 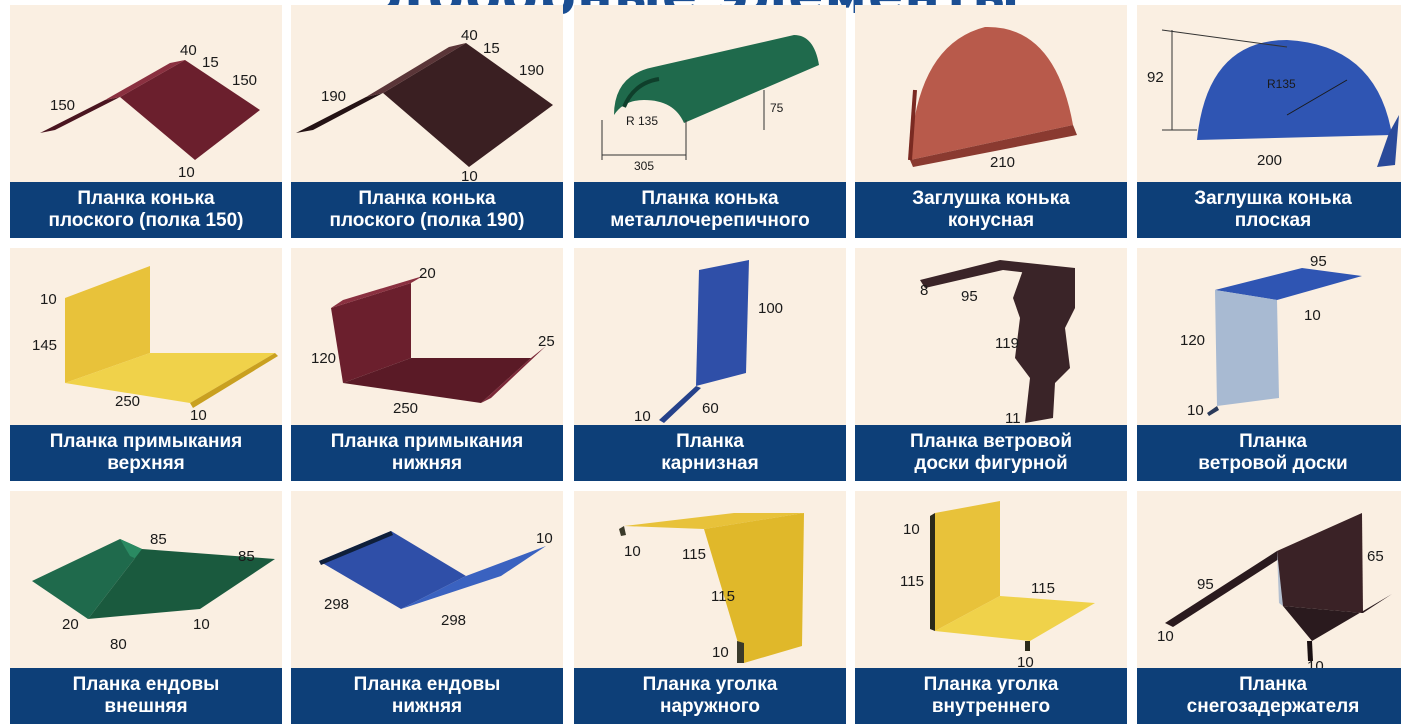 I want to click on dim-label: 75, so click(x=777, y=108).